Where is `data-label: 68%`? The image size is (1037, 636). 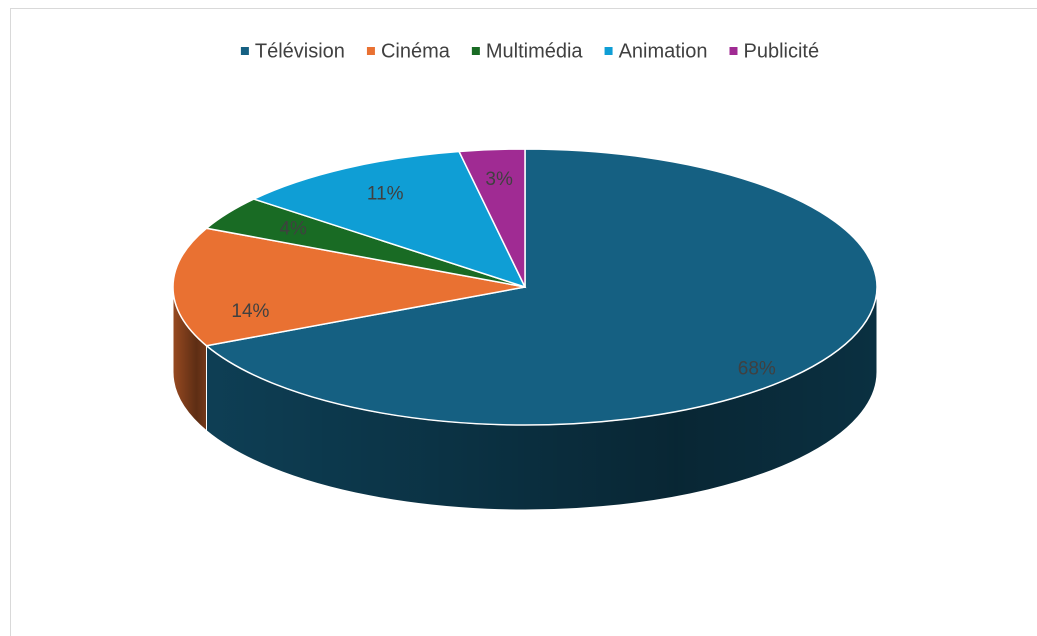 data-label: 68% is located at coordinates (757, 369).